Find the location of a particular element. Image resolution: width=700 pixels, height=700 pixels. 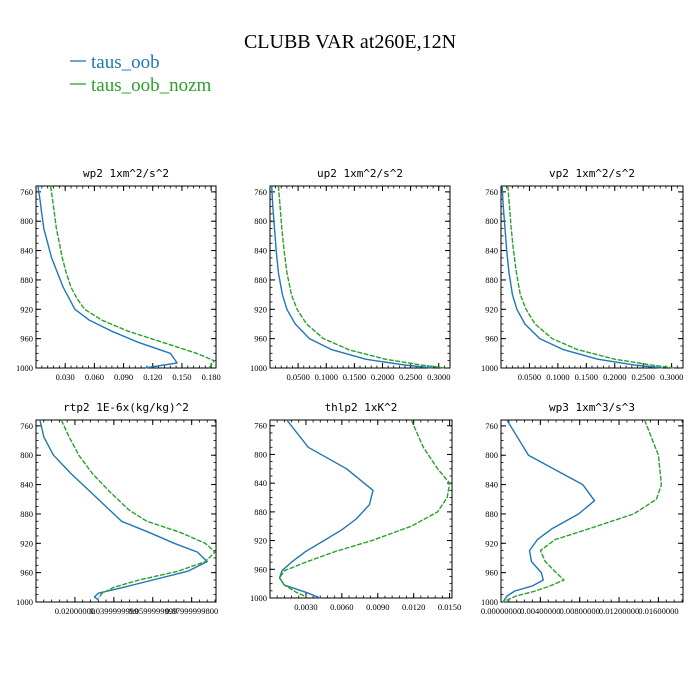

ytick-label-2-6: 1000 is located at coordinates (489, 368).